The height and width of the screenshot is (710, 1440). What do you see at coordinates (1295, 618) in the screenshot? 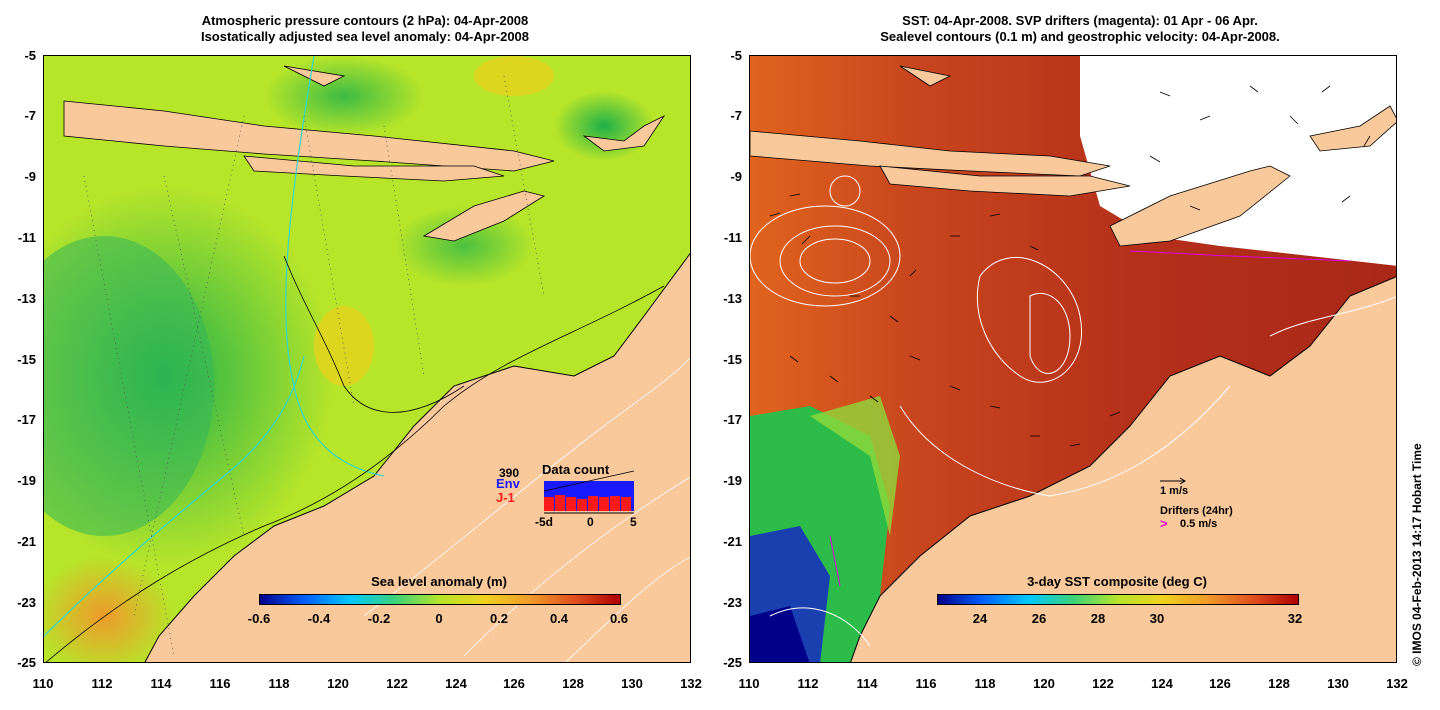
I see `sst-cbar-tick: 32` at bounding box center [1295, 618].